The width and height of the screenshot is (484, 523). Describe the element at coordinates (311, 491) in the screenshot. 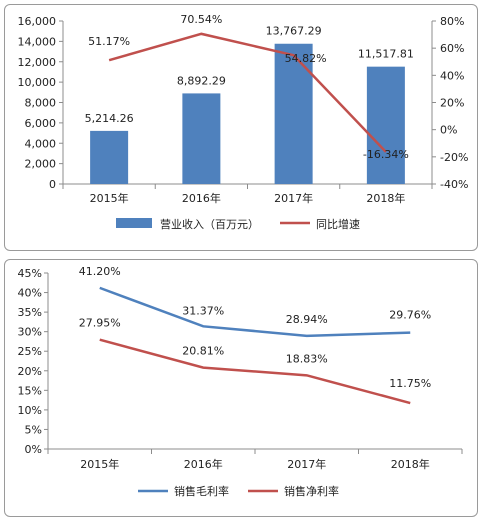

I see `legend-label: 销售净利率` at that location.